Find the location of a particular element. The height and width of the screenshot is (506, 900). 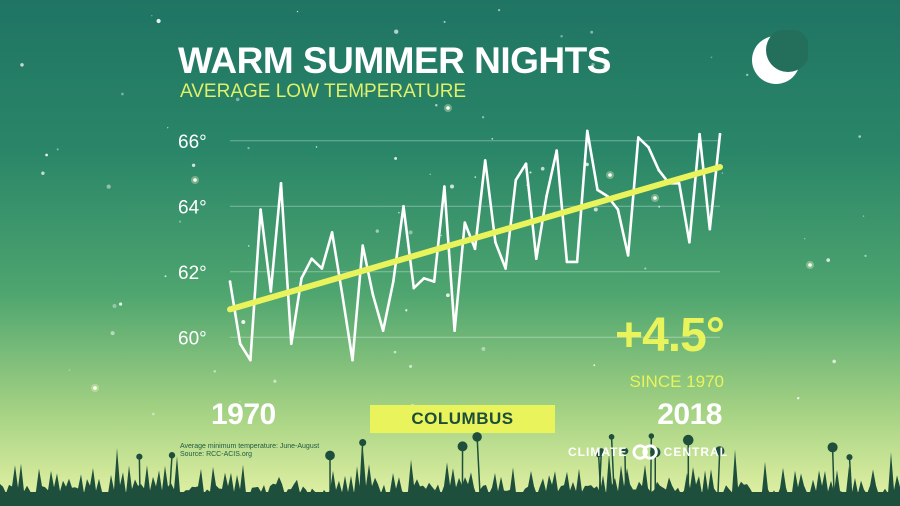

climate-central-logo: CLIMATE CENTRAL is located at coordinates (648, 452).